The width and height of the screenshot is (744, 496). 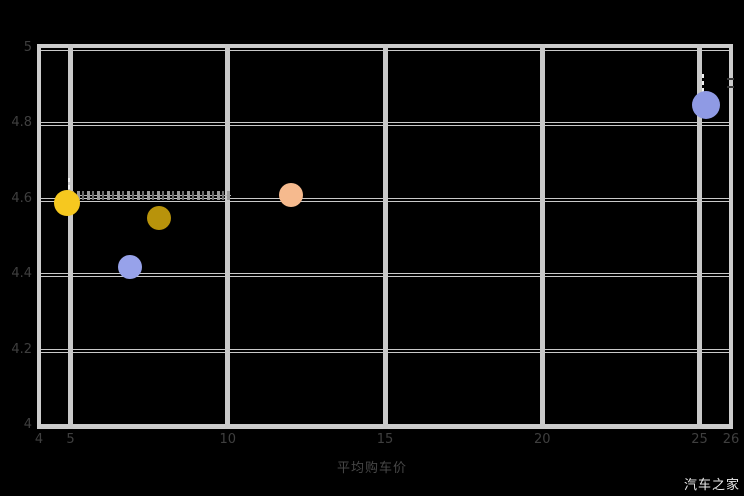 I want to click on y-tick-label: 5, so click(x=27, y=47).